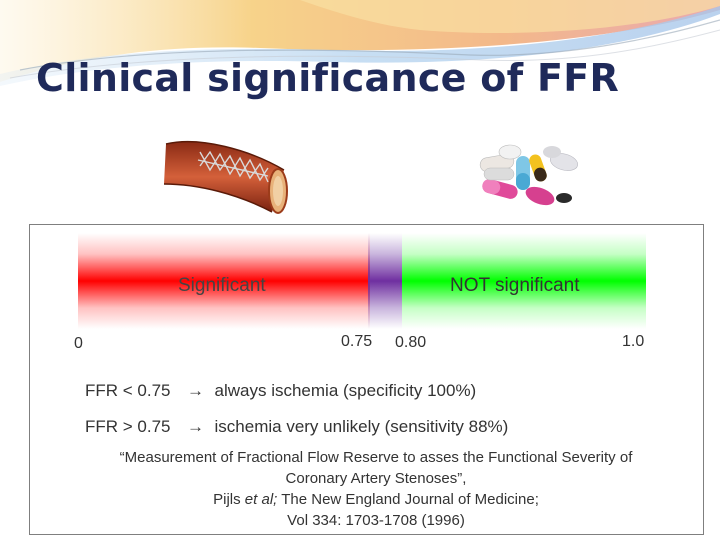  Describe the element at coordinates (376, 520) in the screenshot. I see `citation-volume-line: Vol 334: 1703-1708 (1996)` at that location.